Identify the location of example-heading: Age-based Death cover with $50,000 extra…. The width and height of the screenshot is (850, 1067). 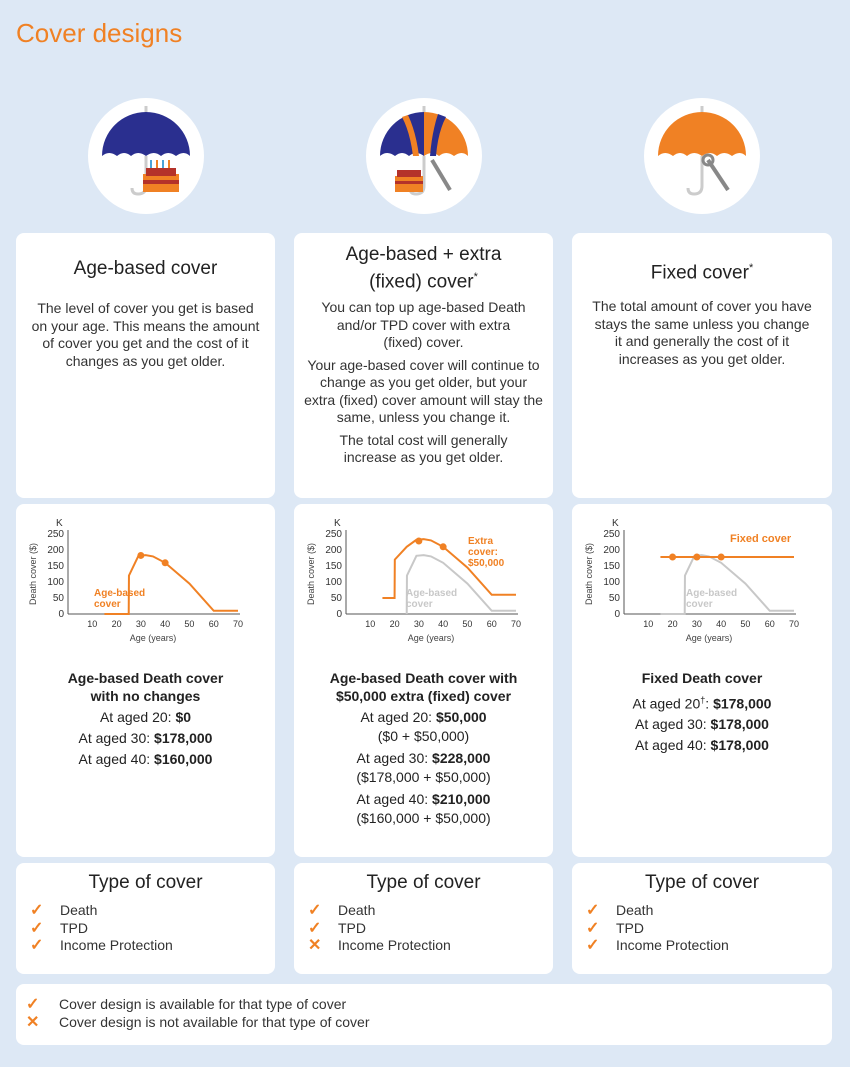
(423, 687).